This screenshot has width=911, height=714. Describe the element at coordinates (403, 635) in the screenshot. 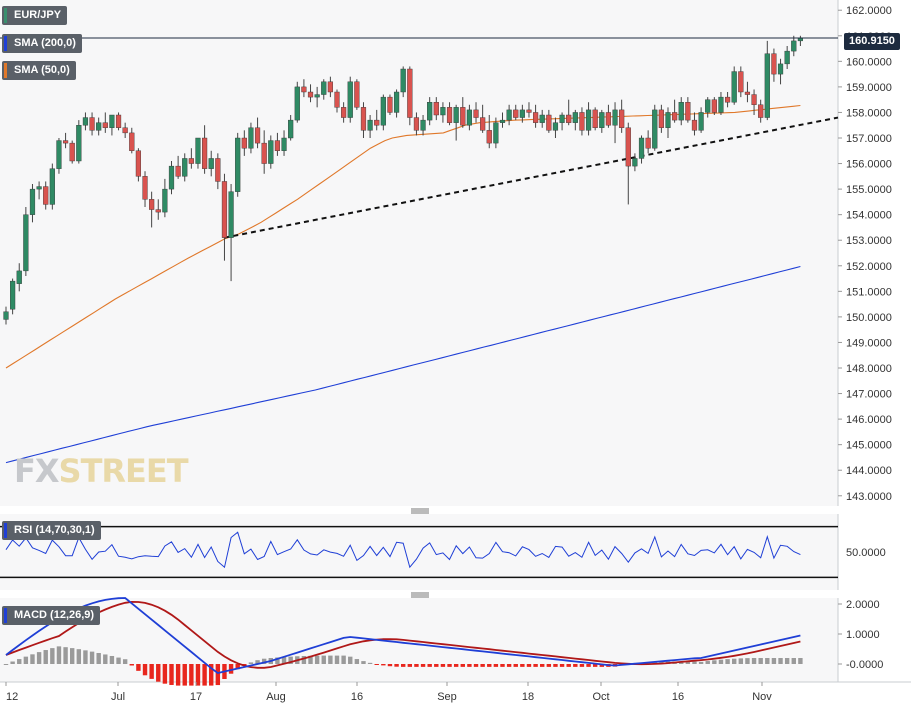

I see `macd-line` at that location.